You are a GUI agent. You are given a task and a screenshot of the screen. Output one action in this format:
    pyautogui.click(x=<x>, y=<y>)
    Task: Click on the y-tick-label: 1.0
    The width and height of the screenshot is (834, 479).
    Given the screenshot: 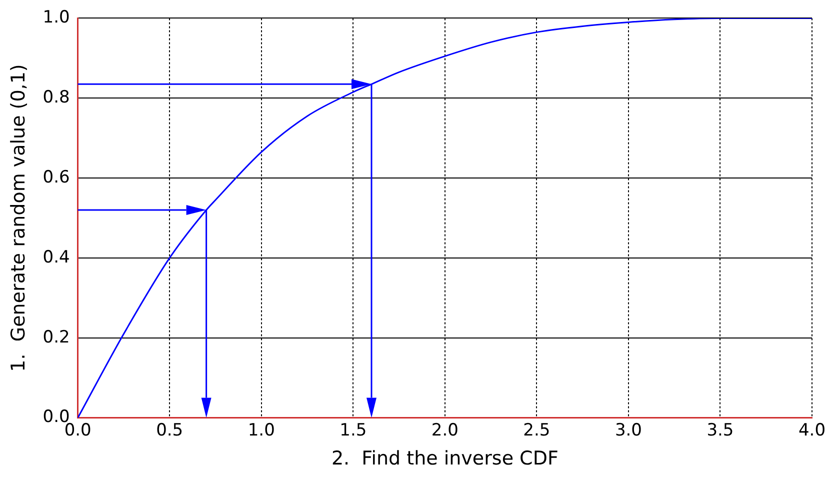 What is the action you would take?
    pyautogui.click(x=56, y=18)
    